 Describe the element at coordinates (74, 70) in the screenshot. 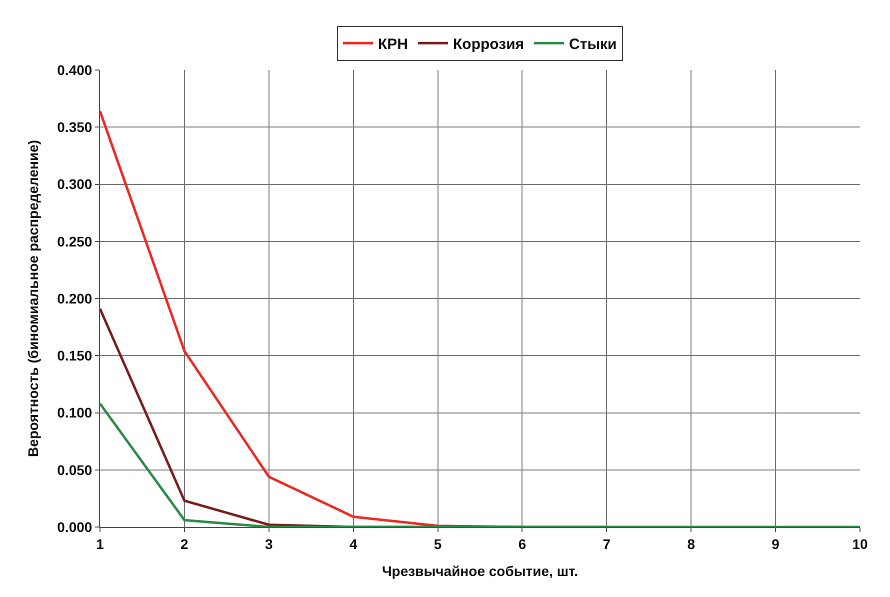

I see `y-tick-label: 0.400` at that location.